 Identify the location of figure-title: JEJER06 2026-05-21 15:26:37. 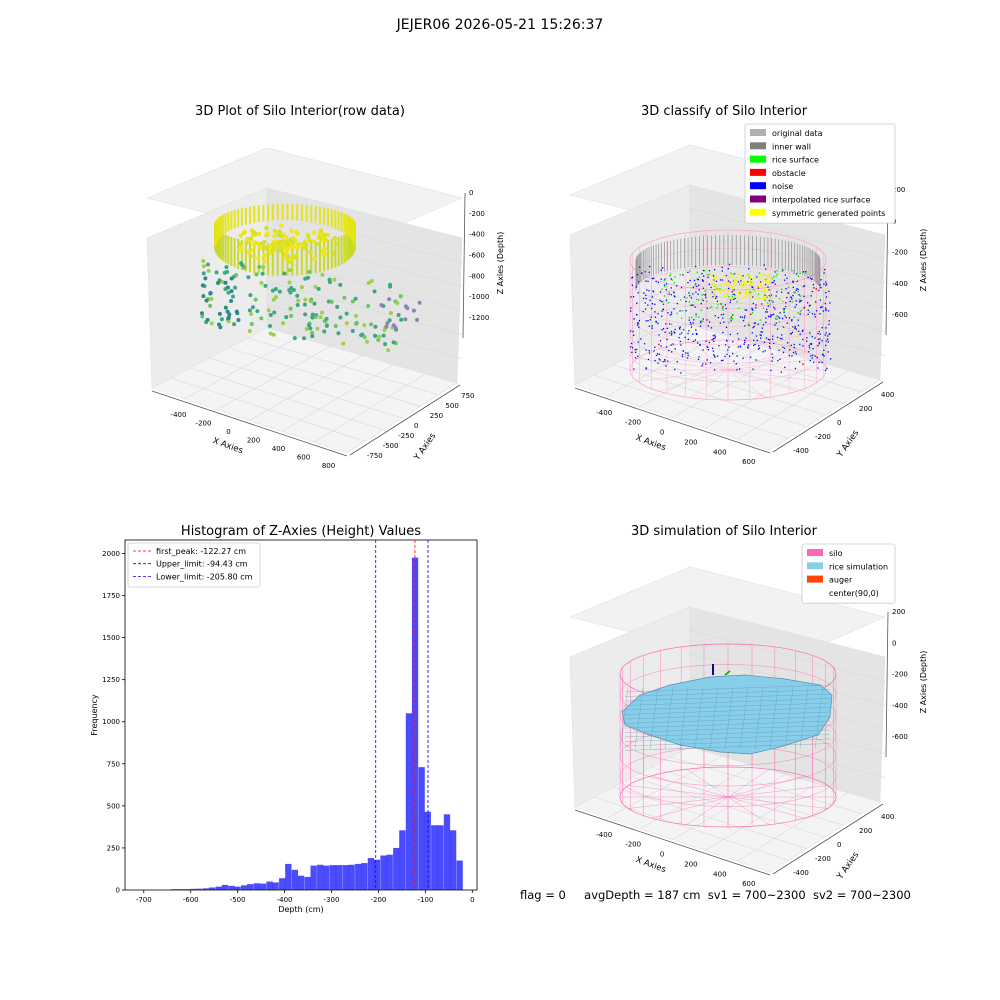
(500, 25).